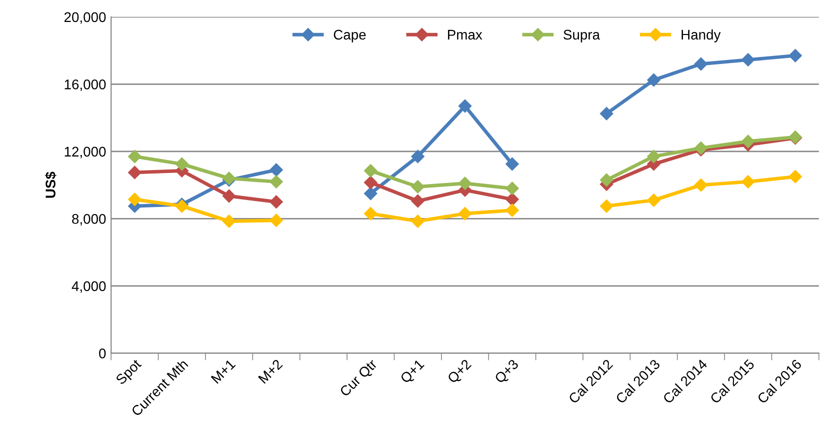 This screenshot has width=823, height=423. Describe the element at coordinates (50, 185) in the screenshot. I see `y-axis-title: US$` at that location.